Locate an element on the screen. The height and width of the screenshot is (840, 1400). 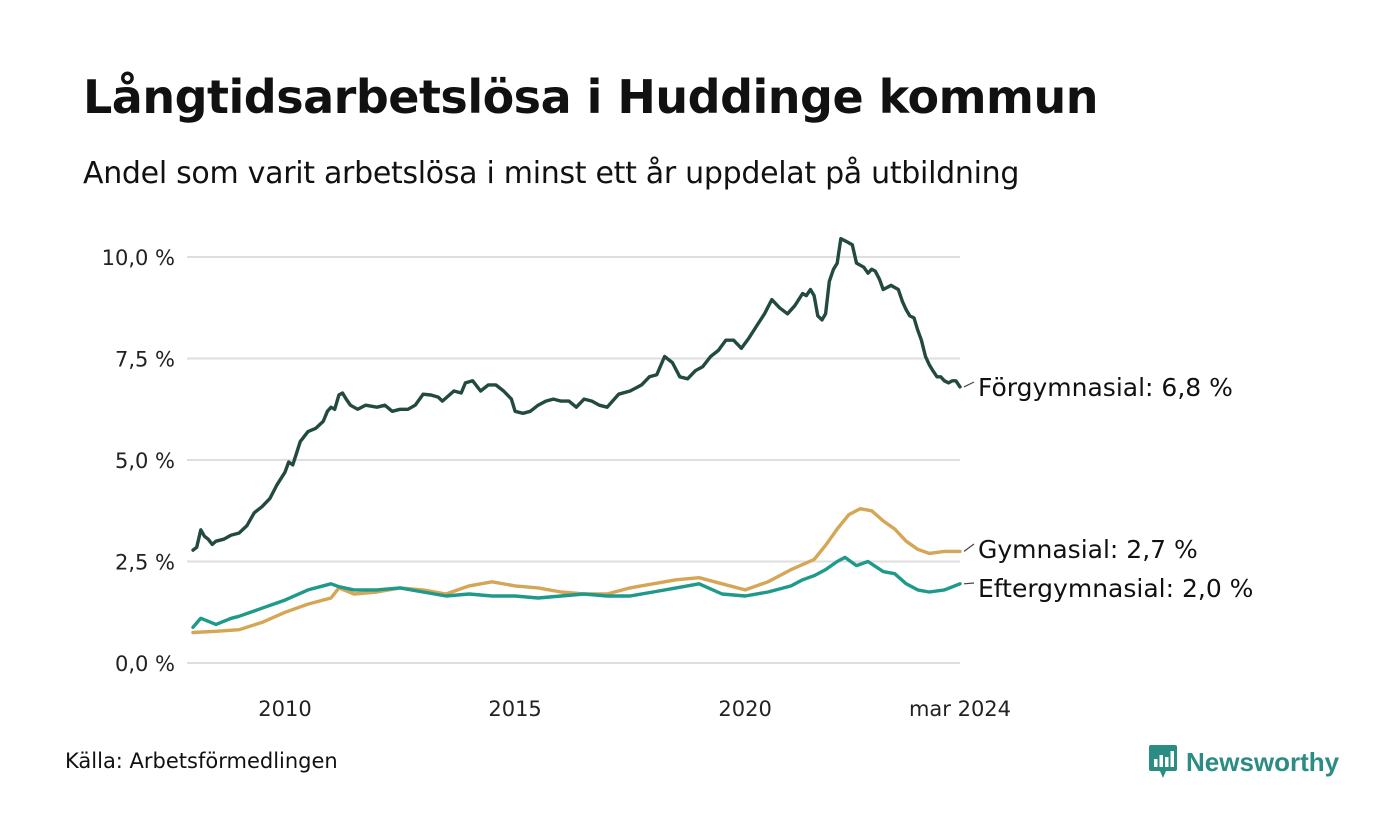
series-line-gymnasial is located at coordinates (576, 571).